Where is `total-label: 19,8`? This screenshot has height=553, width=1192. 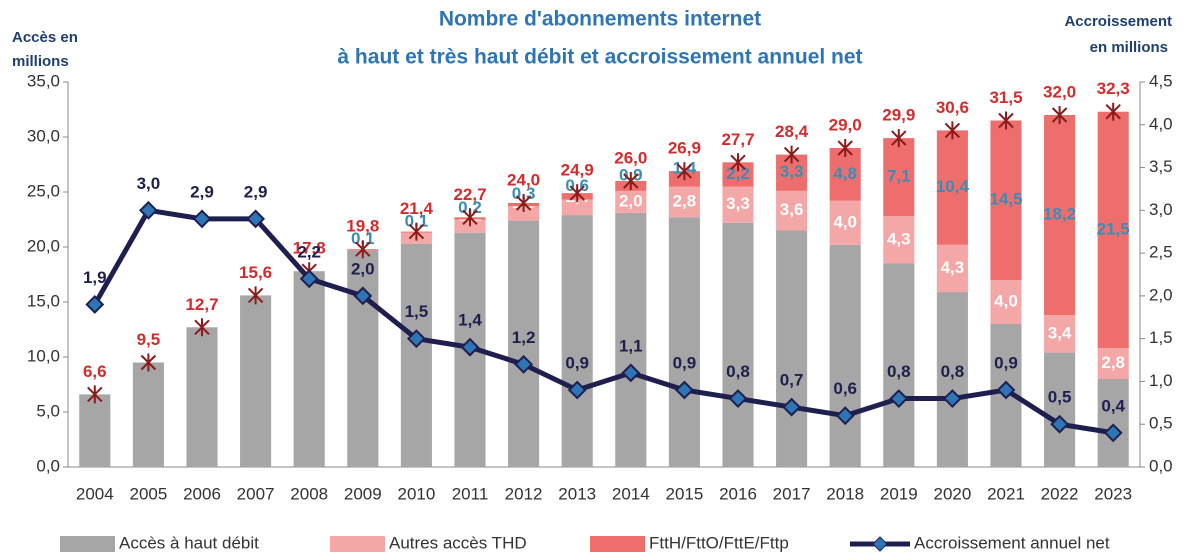
total-label: 19,8 is located at coordinates (362, 226).